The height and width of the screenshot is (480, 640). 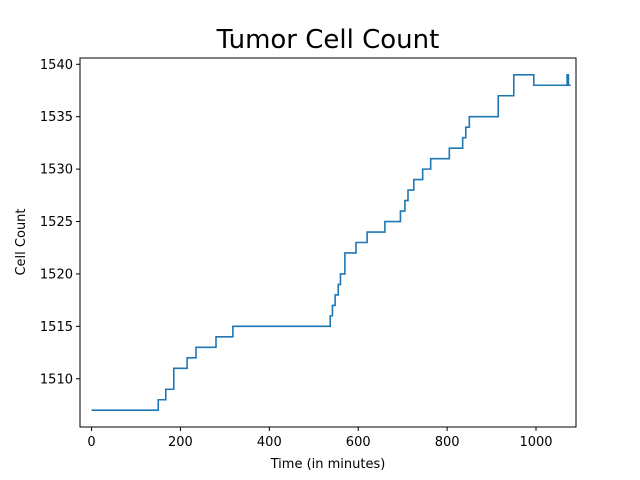 What do you see at coordinates (447, 442) in the screenshot?
I see `x-tick-label: 800` at bounding box center [447, 442].